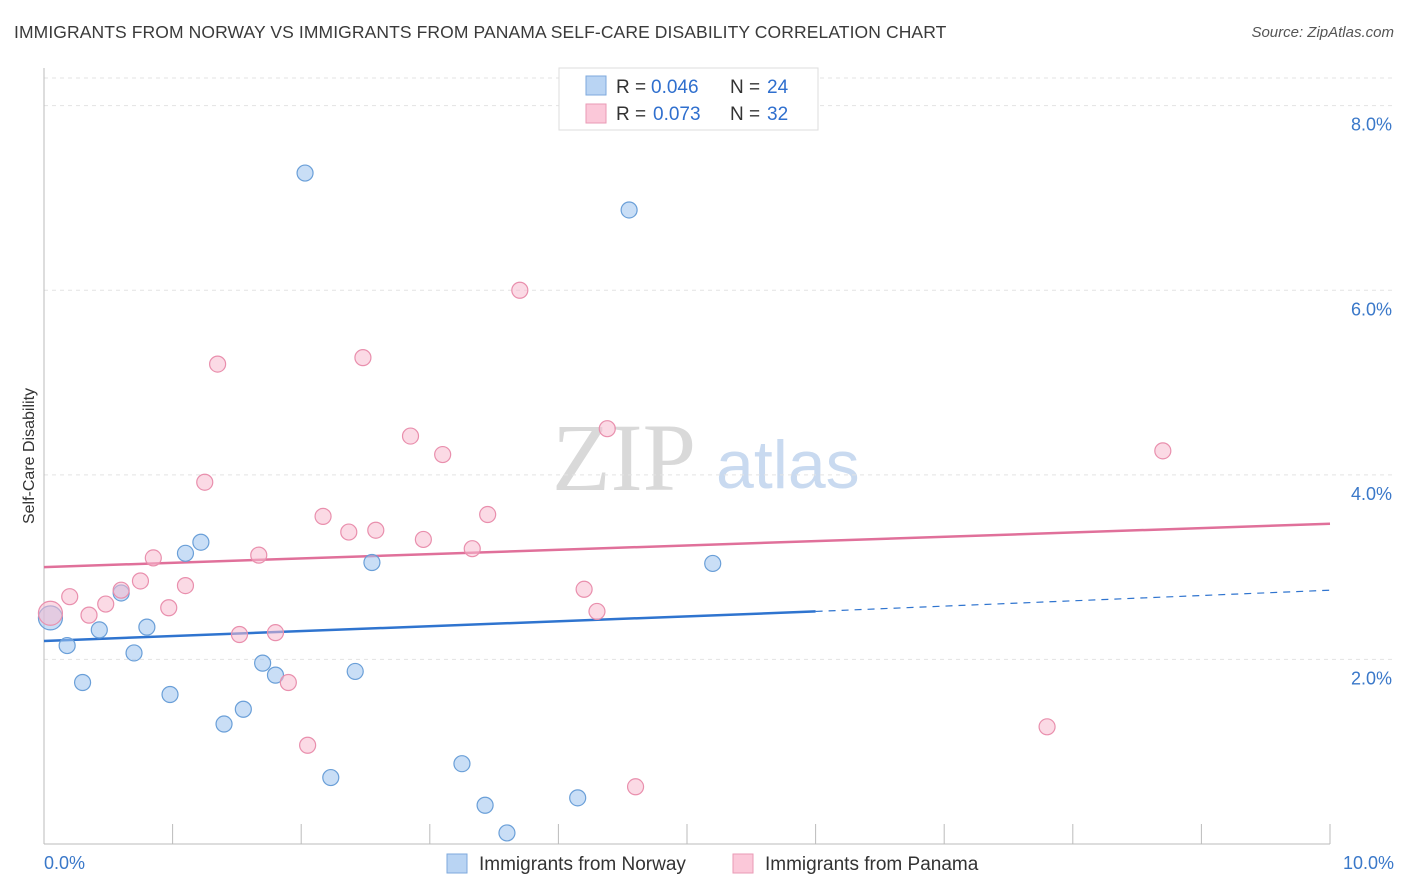 The image size is (1406, 892). Describe the element at coordinates (1371, 402) in the screenshot. I see `y-tick-labels: 2.0% 4.0% 6.0% 8.0%` at that location.